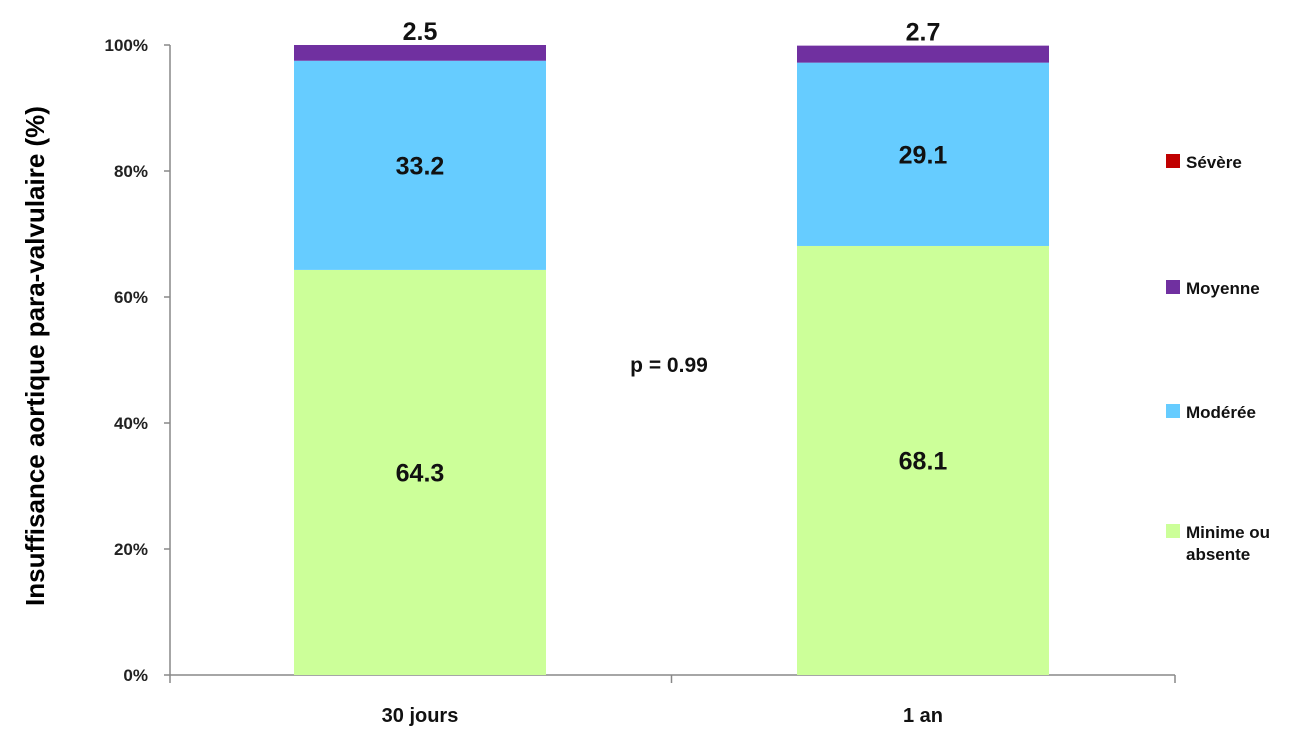  I want to click on legend-label: absente, so click(1218, 554).